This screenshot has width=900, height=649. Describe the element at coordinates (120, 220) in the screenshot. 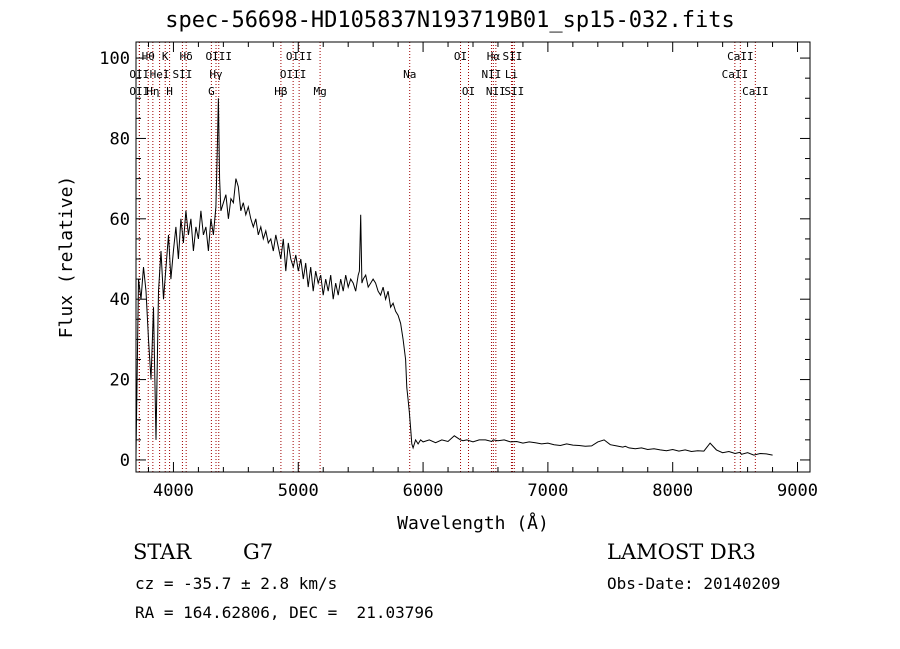

I see `y-tick-label: 60` at that location.